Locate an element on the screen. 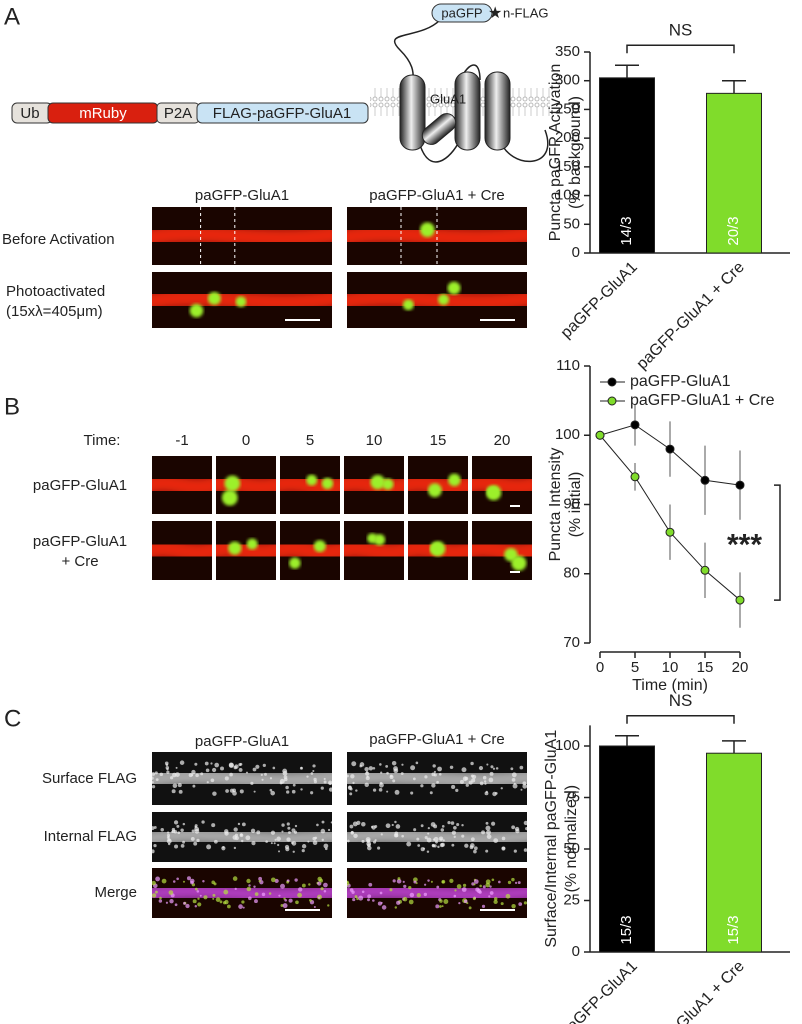 The height and width of the screenshot is (1024, 802). panel-label: B is located at coordinates (12, 406).